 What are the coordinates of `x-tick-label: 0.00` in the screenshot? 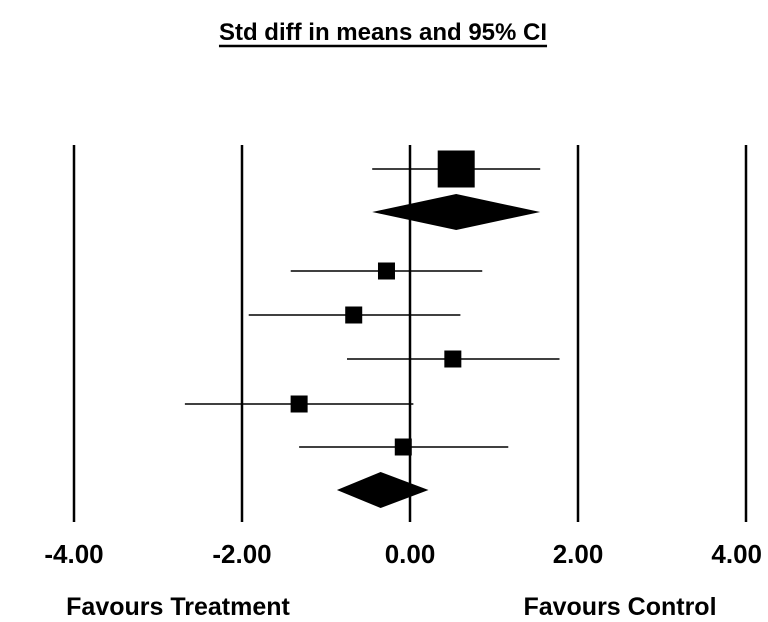 It's located at (410, 554).